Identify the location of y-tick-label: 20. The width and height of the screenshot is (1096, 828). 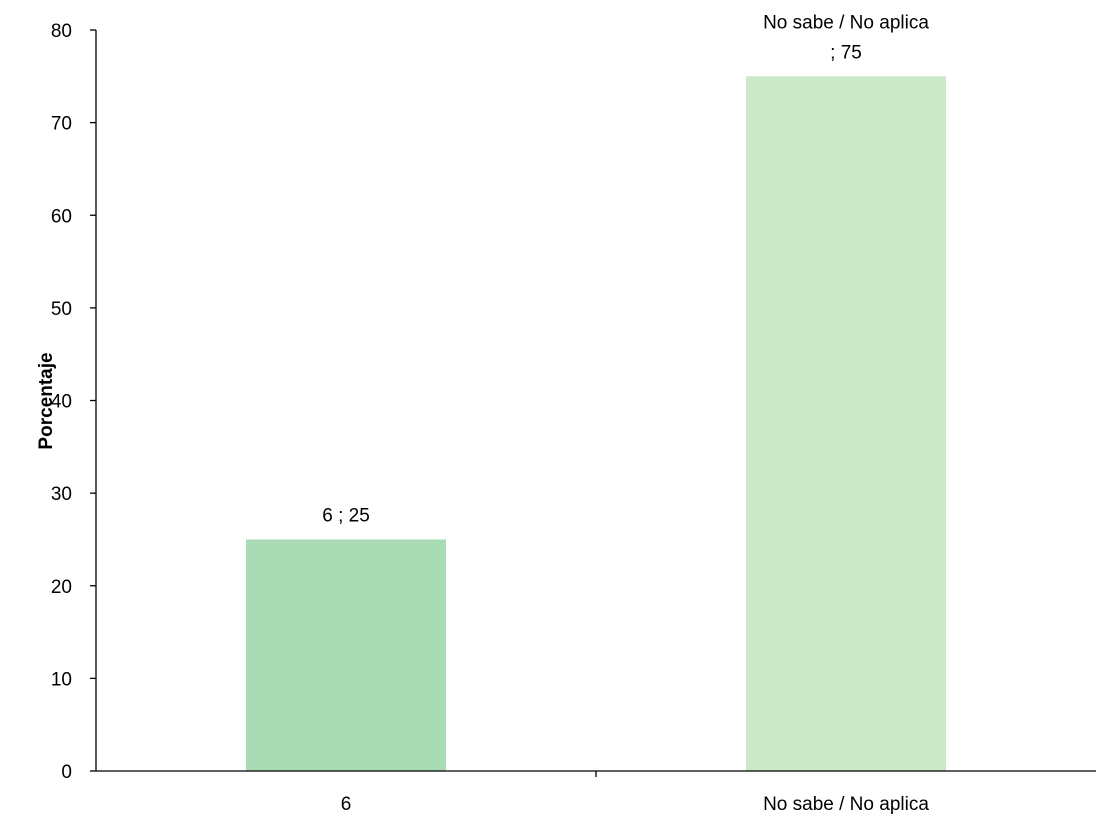
(61, 587).